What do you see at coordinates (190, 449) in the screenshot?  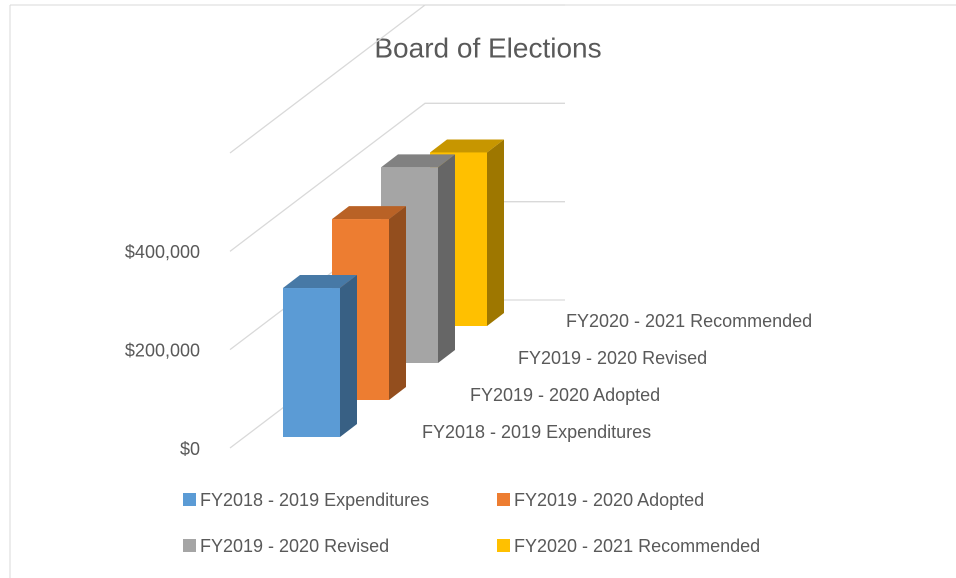 I see `y-tick-label: $0` at bounding box center [190, 449].